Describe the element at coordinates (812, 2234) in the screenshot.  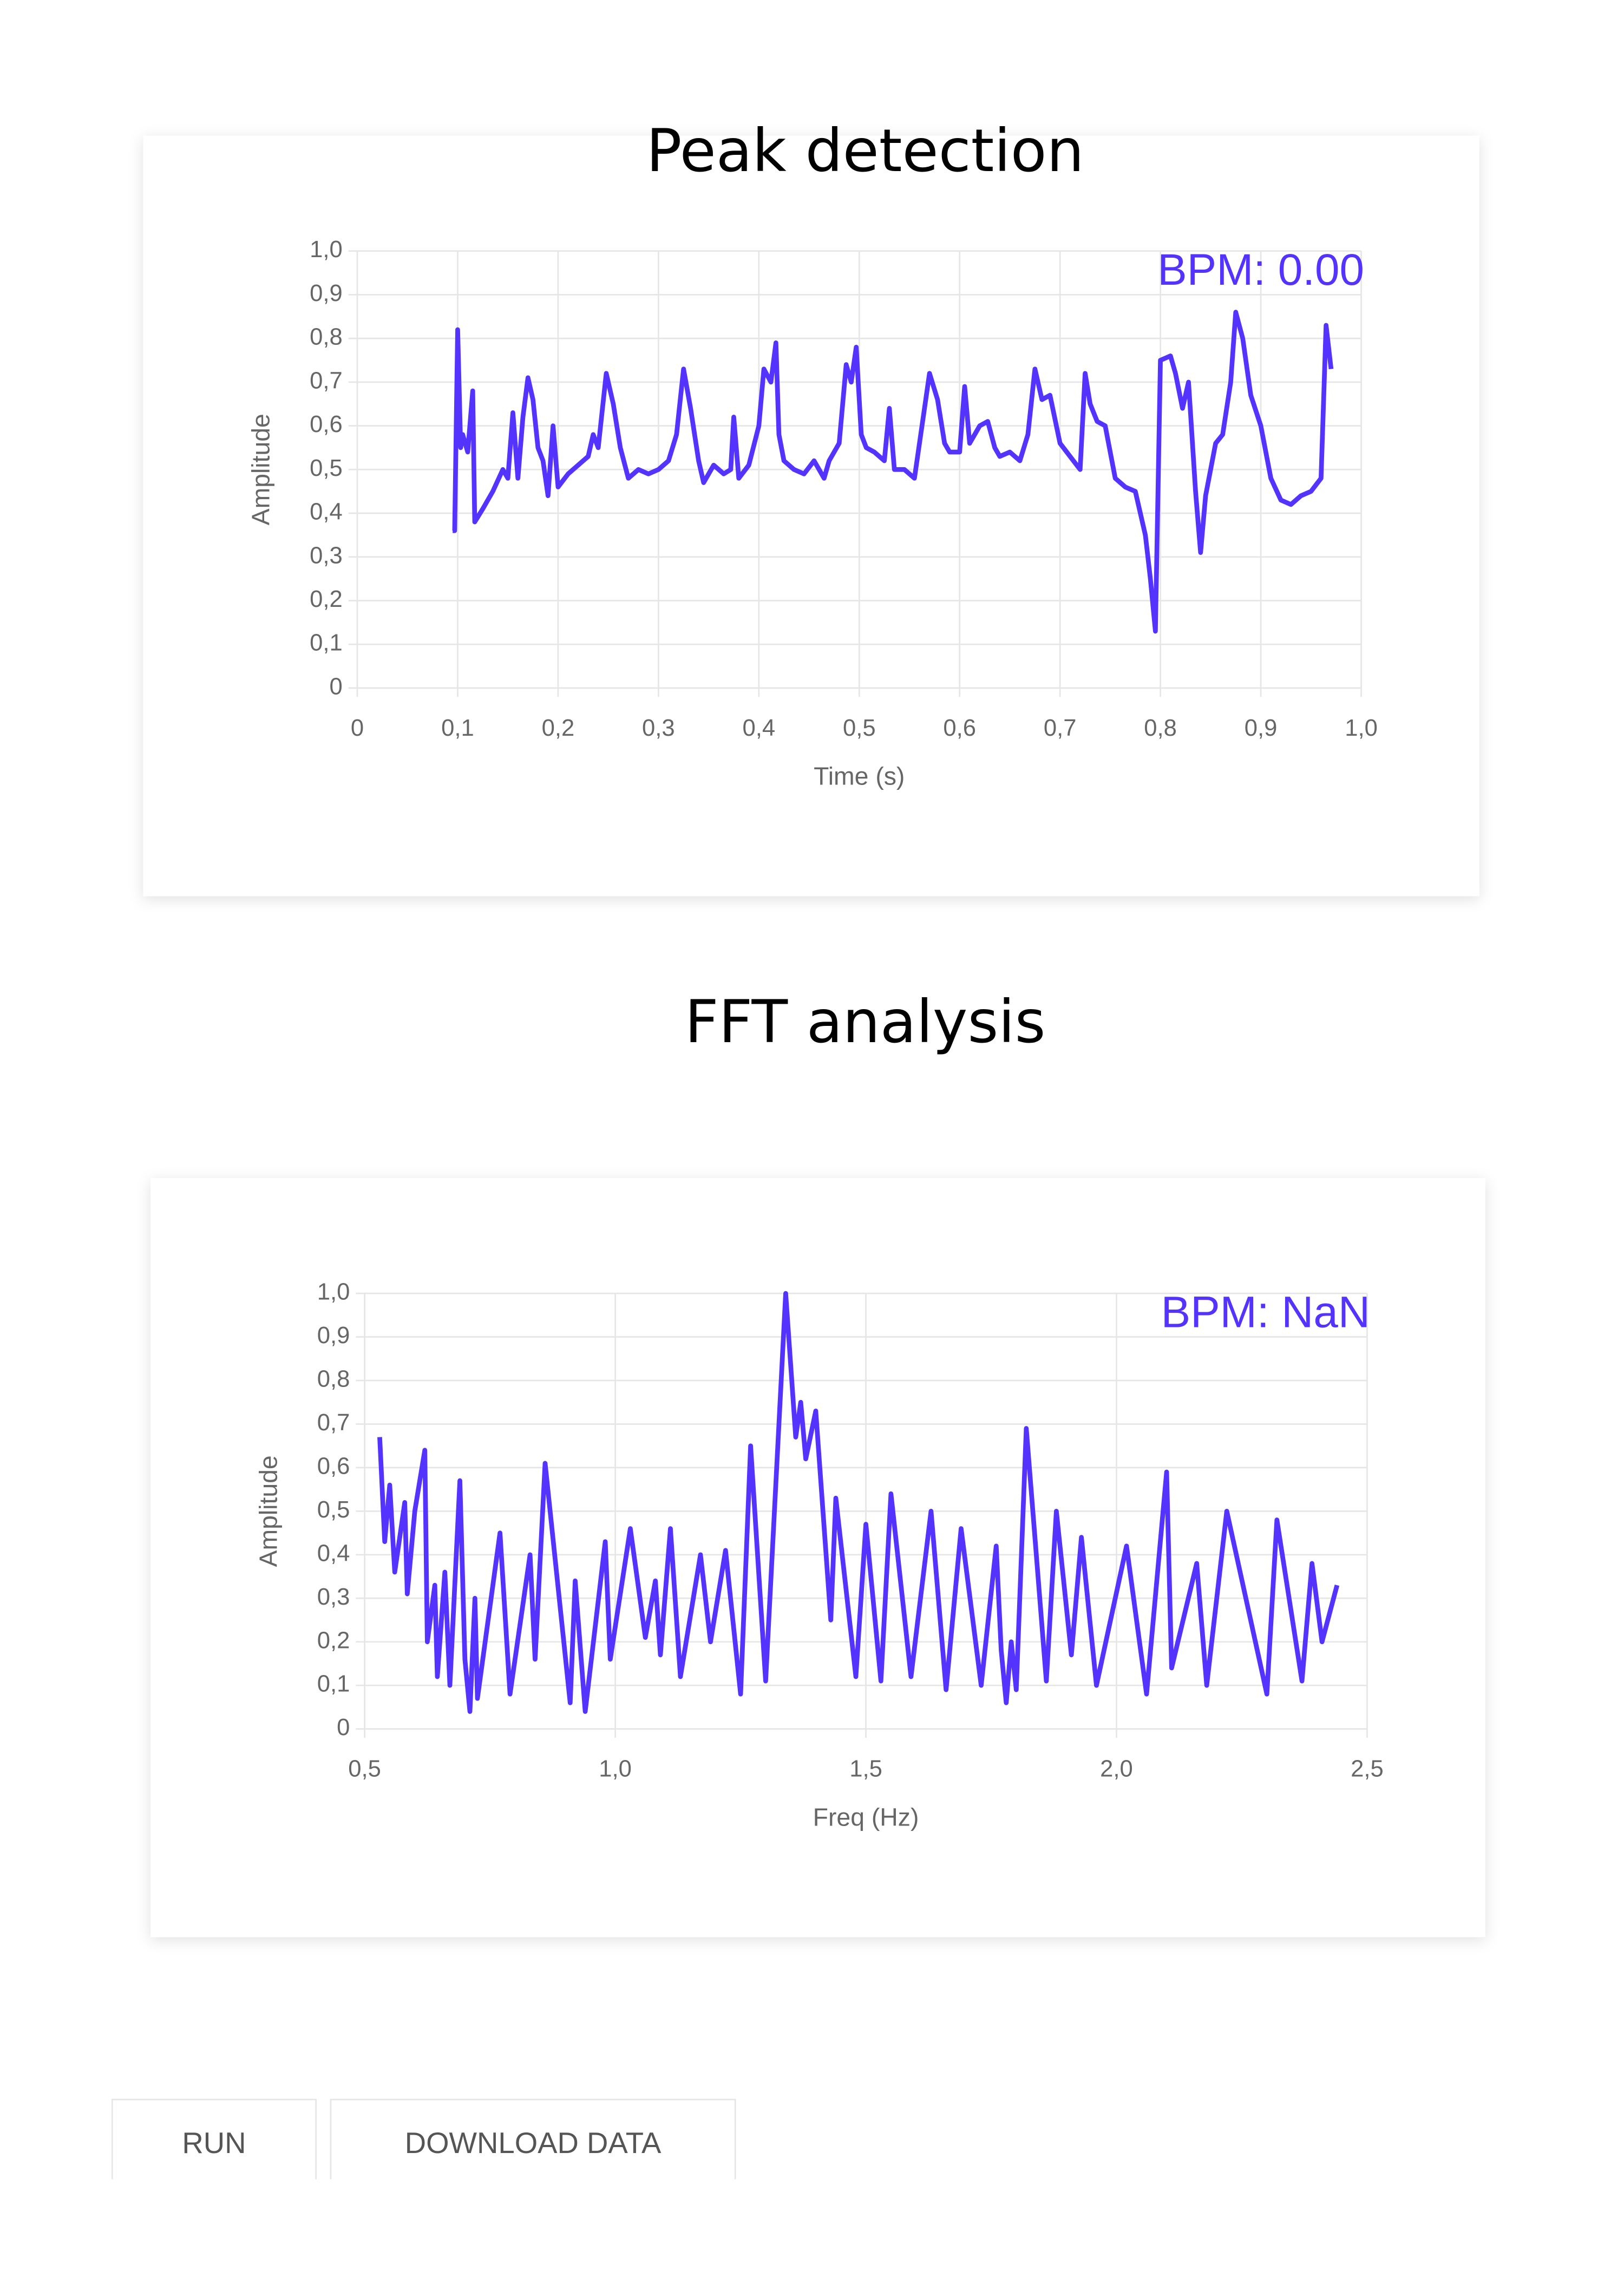
I see `page-bottom` at that location.